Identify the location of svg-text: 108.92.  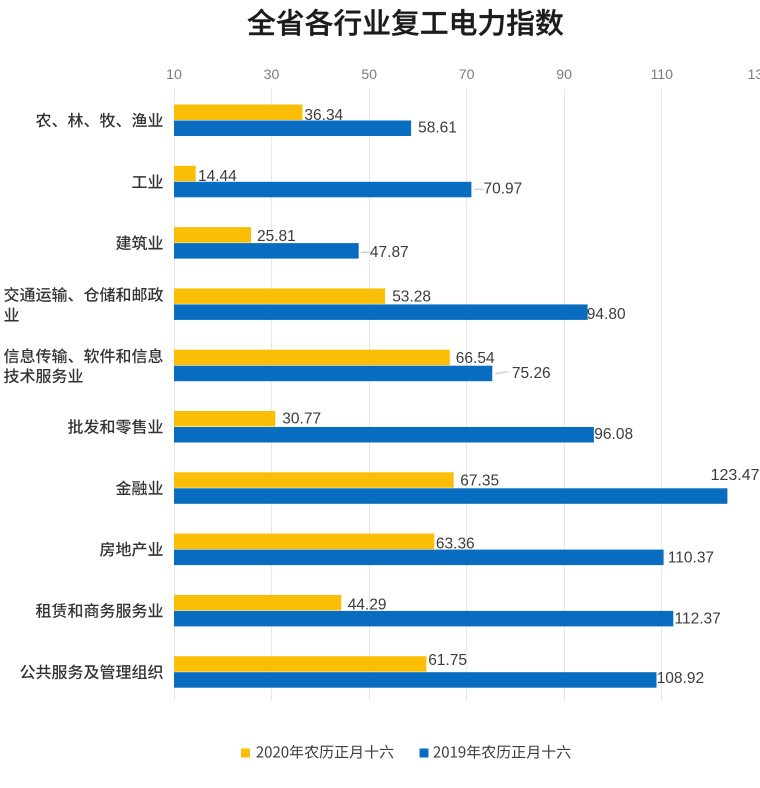
(680, 678).